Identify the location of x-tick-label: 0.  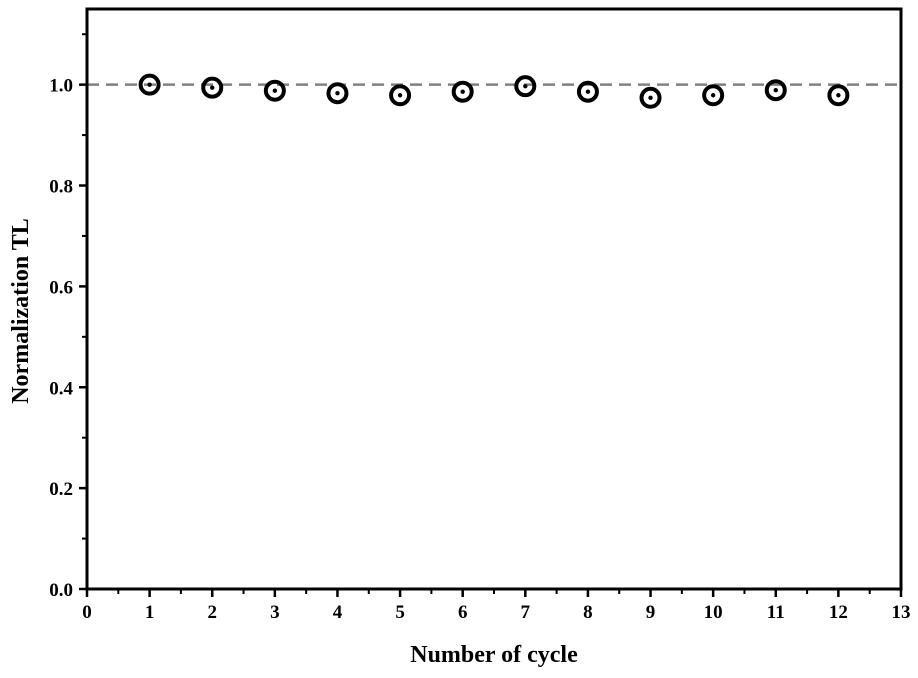
(87, 612).